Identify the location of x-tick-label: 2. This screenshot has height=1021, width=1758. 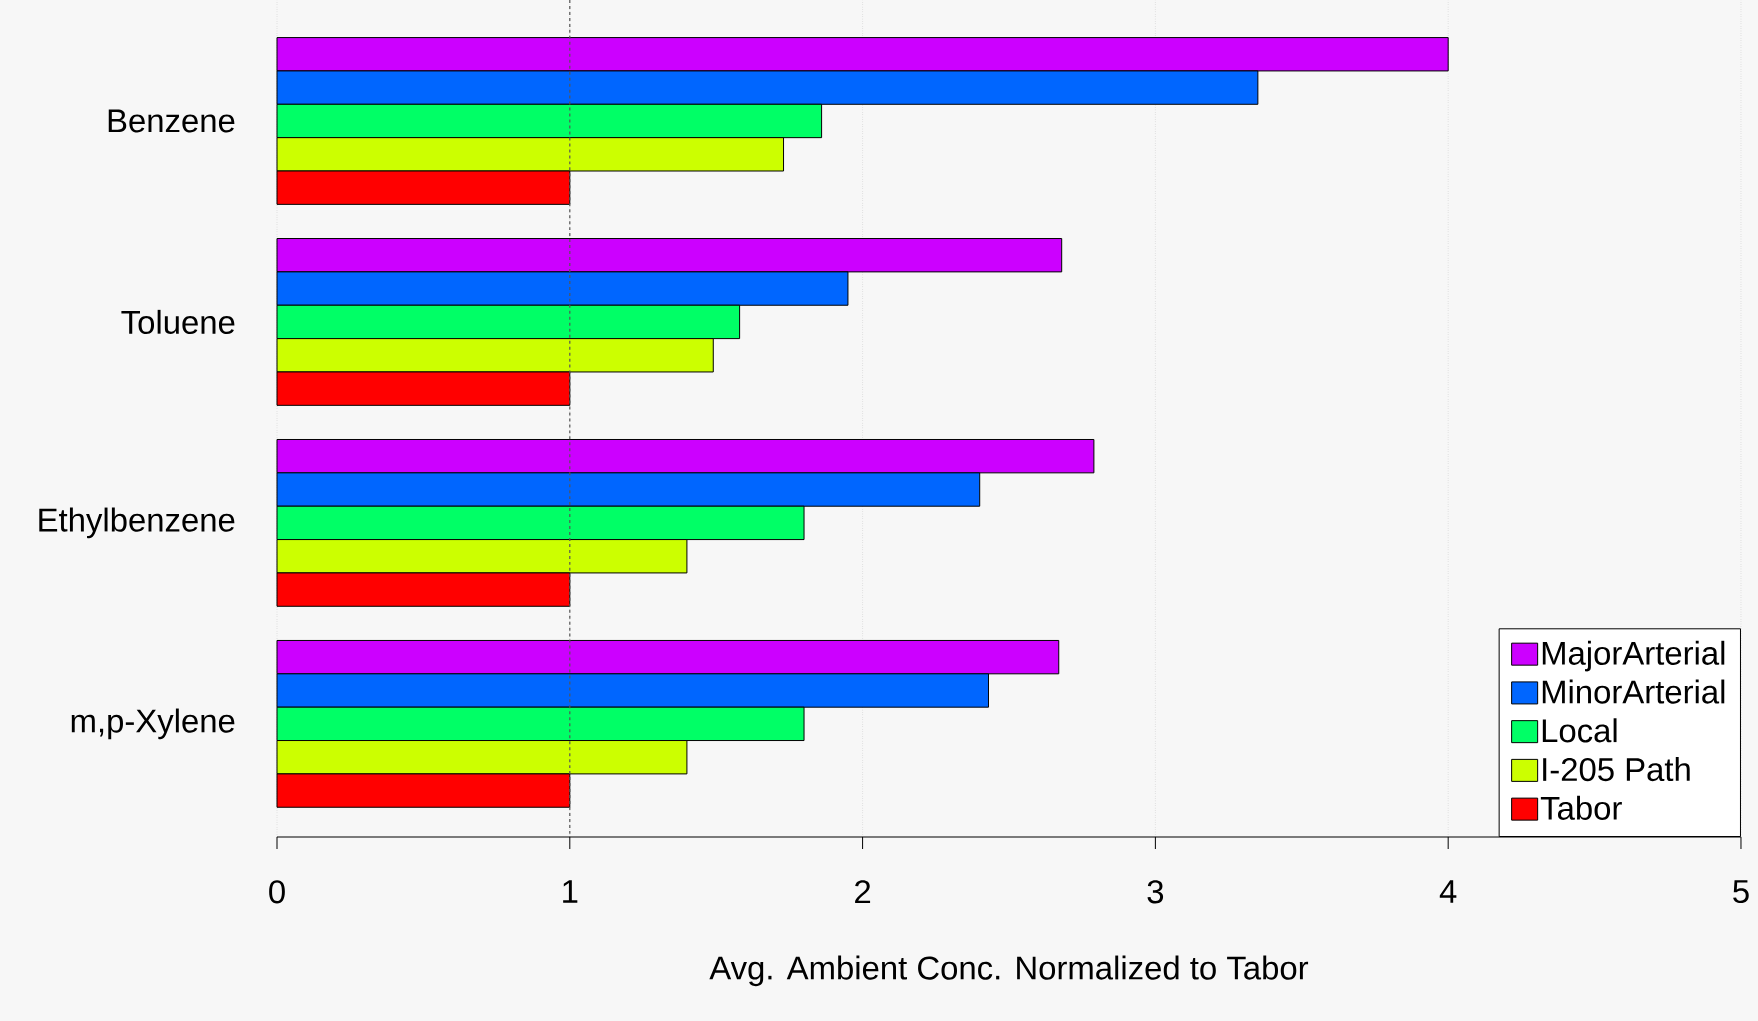
(863, 892).